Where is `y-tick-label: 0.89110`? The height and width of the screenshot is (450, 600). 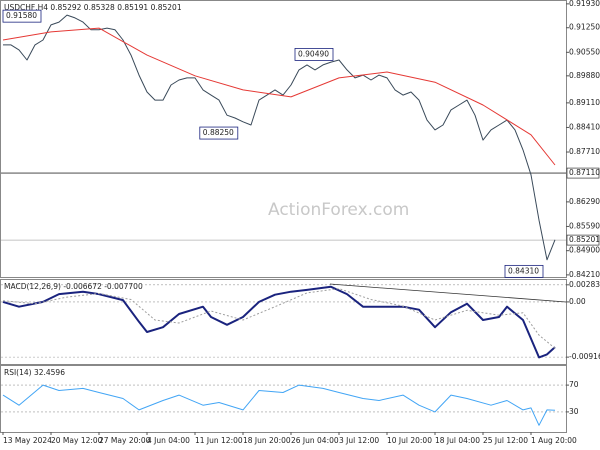
y-tick-label: 0.89110 is located at coordinates (584, 102).